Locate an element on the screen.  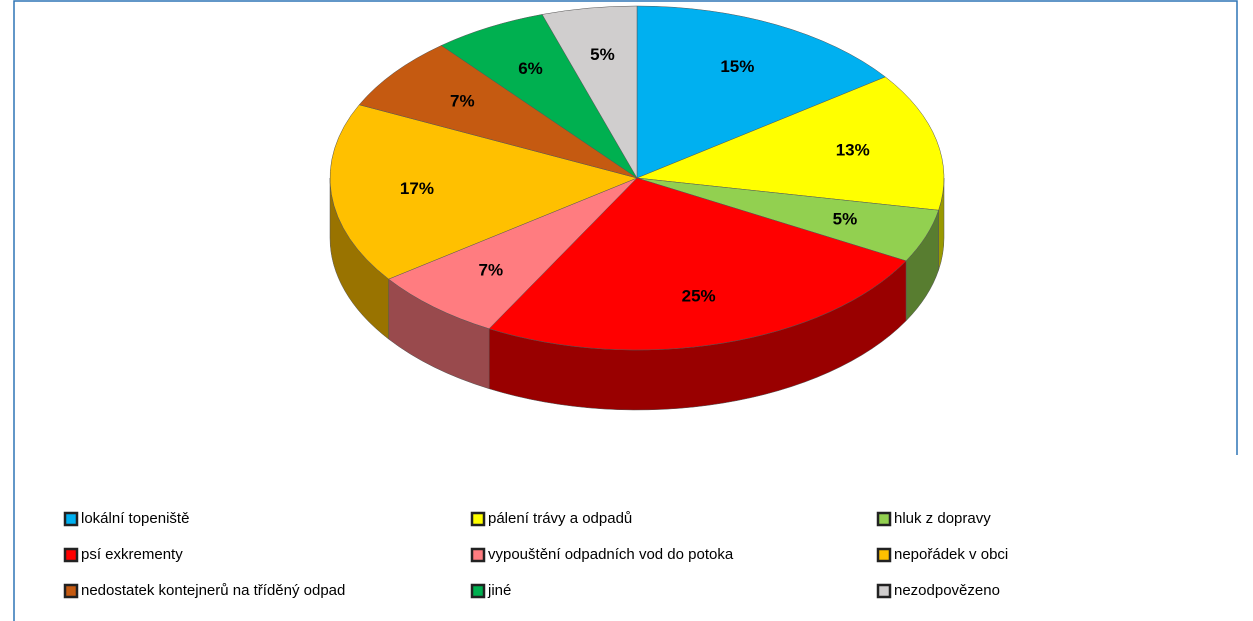
legend-label: lokální topeniště is located at coordinates (135, 518).